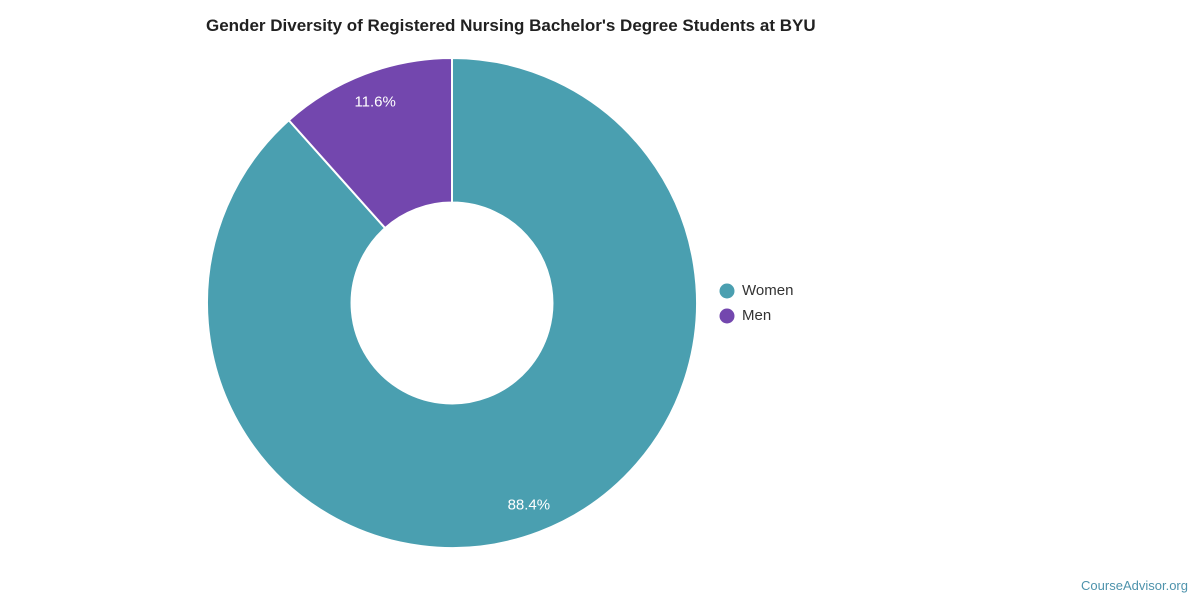 The height and width of the screenshot is (600, 1200). I want to click on legend-label-men: Men, so click(757, 315).